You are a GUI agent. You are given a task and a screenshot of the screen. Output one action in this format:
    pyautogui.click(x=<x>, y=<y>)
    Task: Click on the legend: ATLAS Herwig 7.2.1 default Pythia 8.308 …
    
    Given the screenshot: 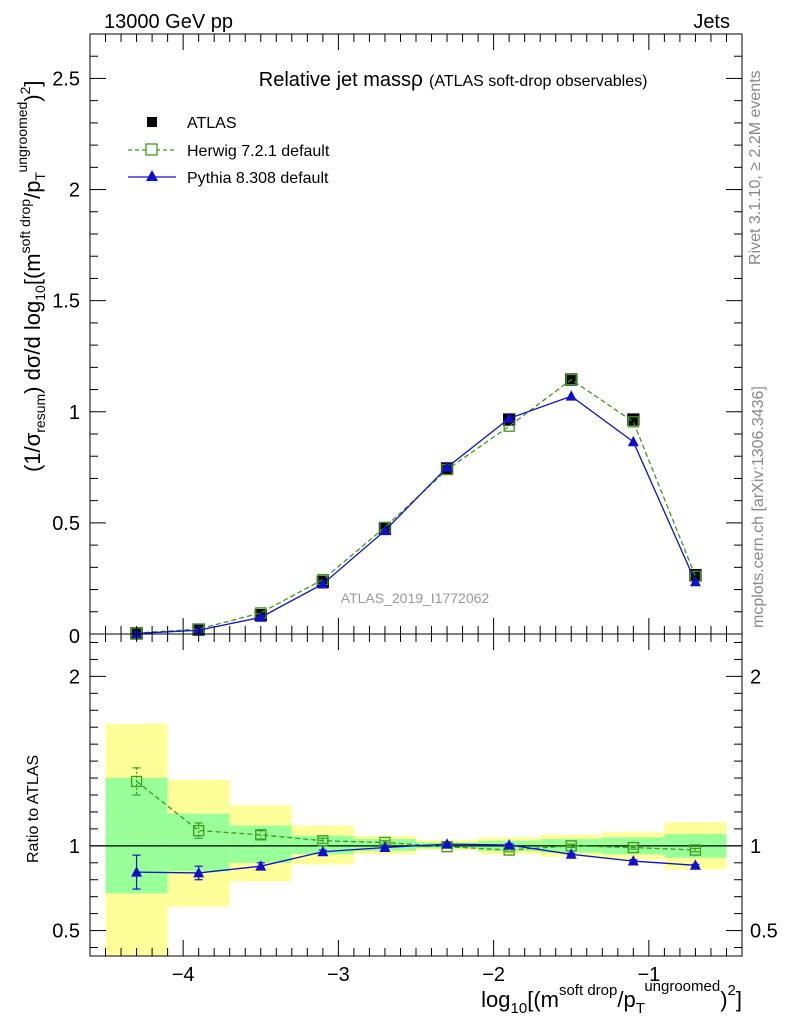 What is the action you would take?
    pyautogui.click(x=229, y=151)
    